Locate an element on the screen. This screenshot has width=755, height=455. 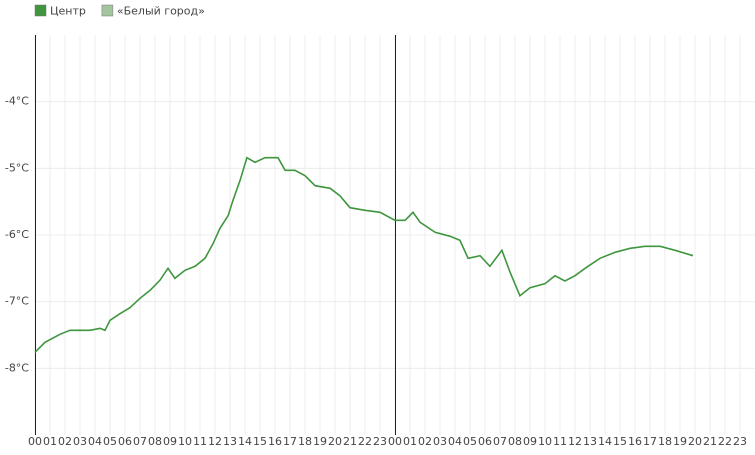
legend-label: «Белый город» is located at coordinates (161, 11).